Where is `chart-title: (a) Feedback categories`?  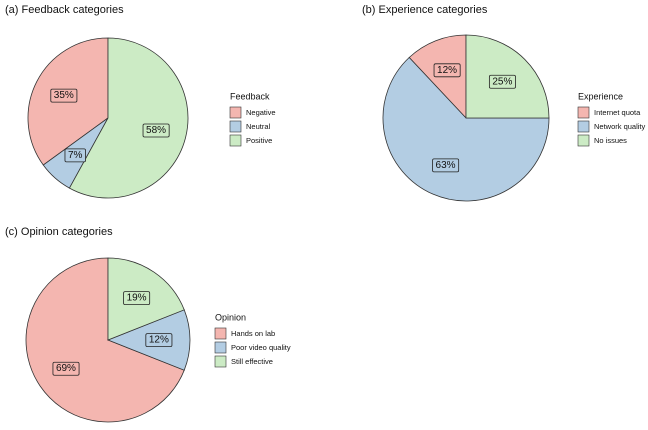
chart-title: (a) Feedback categories is located at coordinates (64, 10).